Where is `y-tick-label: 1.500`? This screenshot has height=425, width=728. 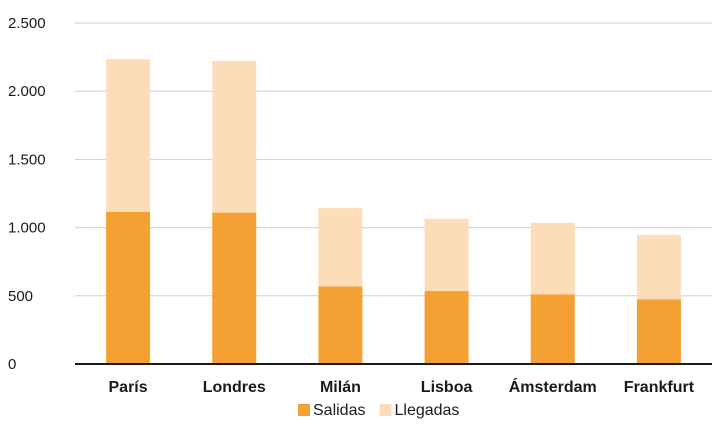
y-tick-label: 1.500 is located at coordinates (27, 159).